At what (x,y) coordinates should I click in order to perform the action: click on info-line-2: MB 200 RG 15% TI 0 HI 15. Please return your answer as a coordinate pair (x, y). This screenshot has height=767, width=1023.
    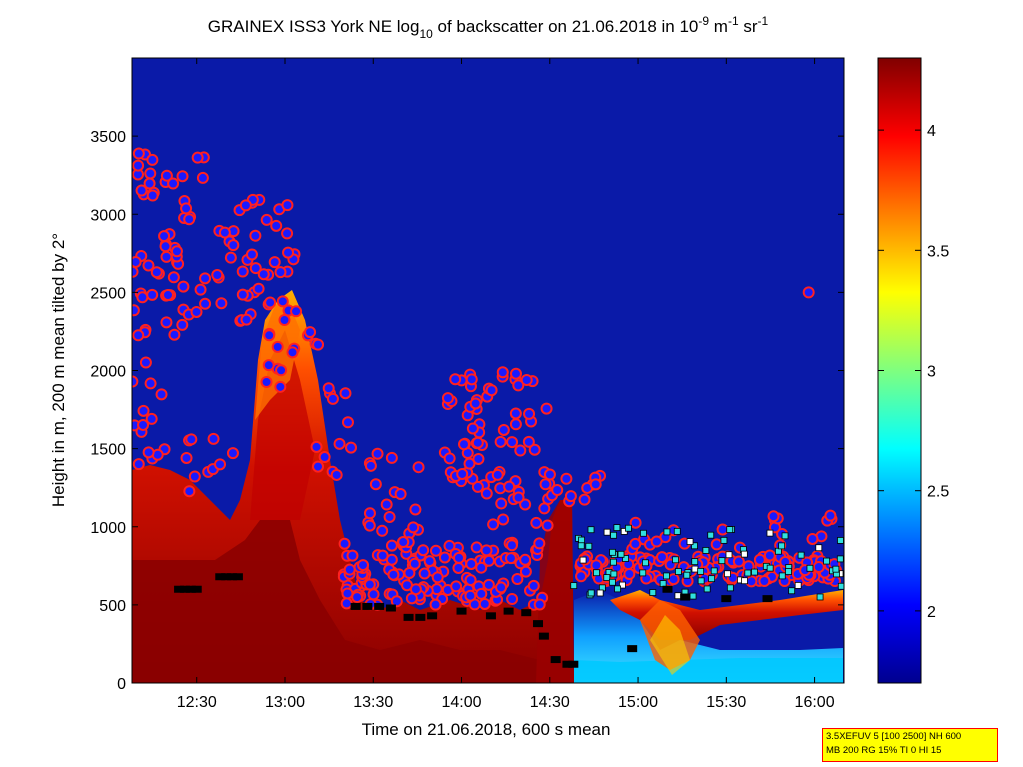
    Looking at the image, I should click on (884, 750).